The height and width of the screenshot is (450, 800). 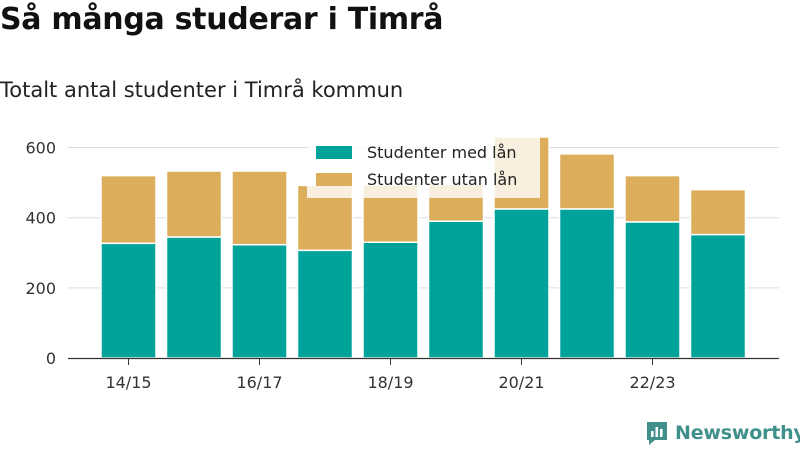 What do you see at coordinates (390, 382) in the screenshot?
I see `x-tick-label: 18/19` at bounding box center [390, 382].